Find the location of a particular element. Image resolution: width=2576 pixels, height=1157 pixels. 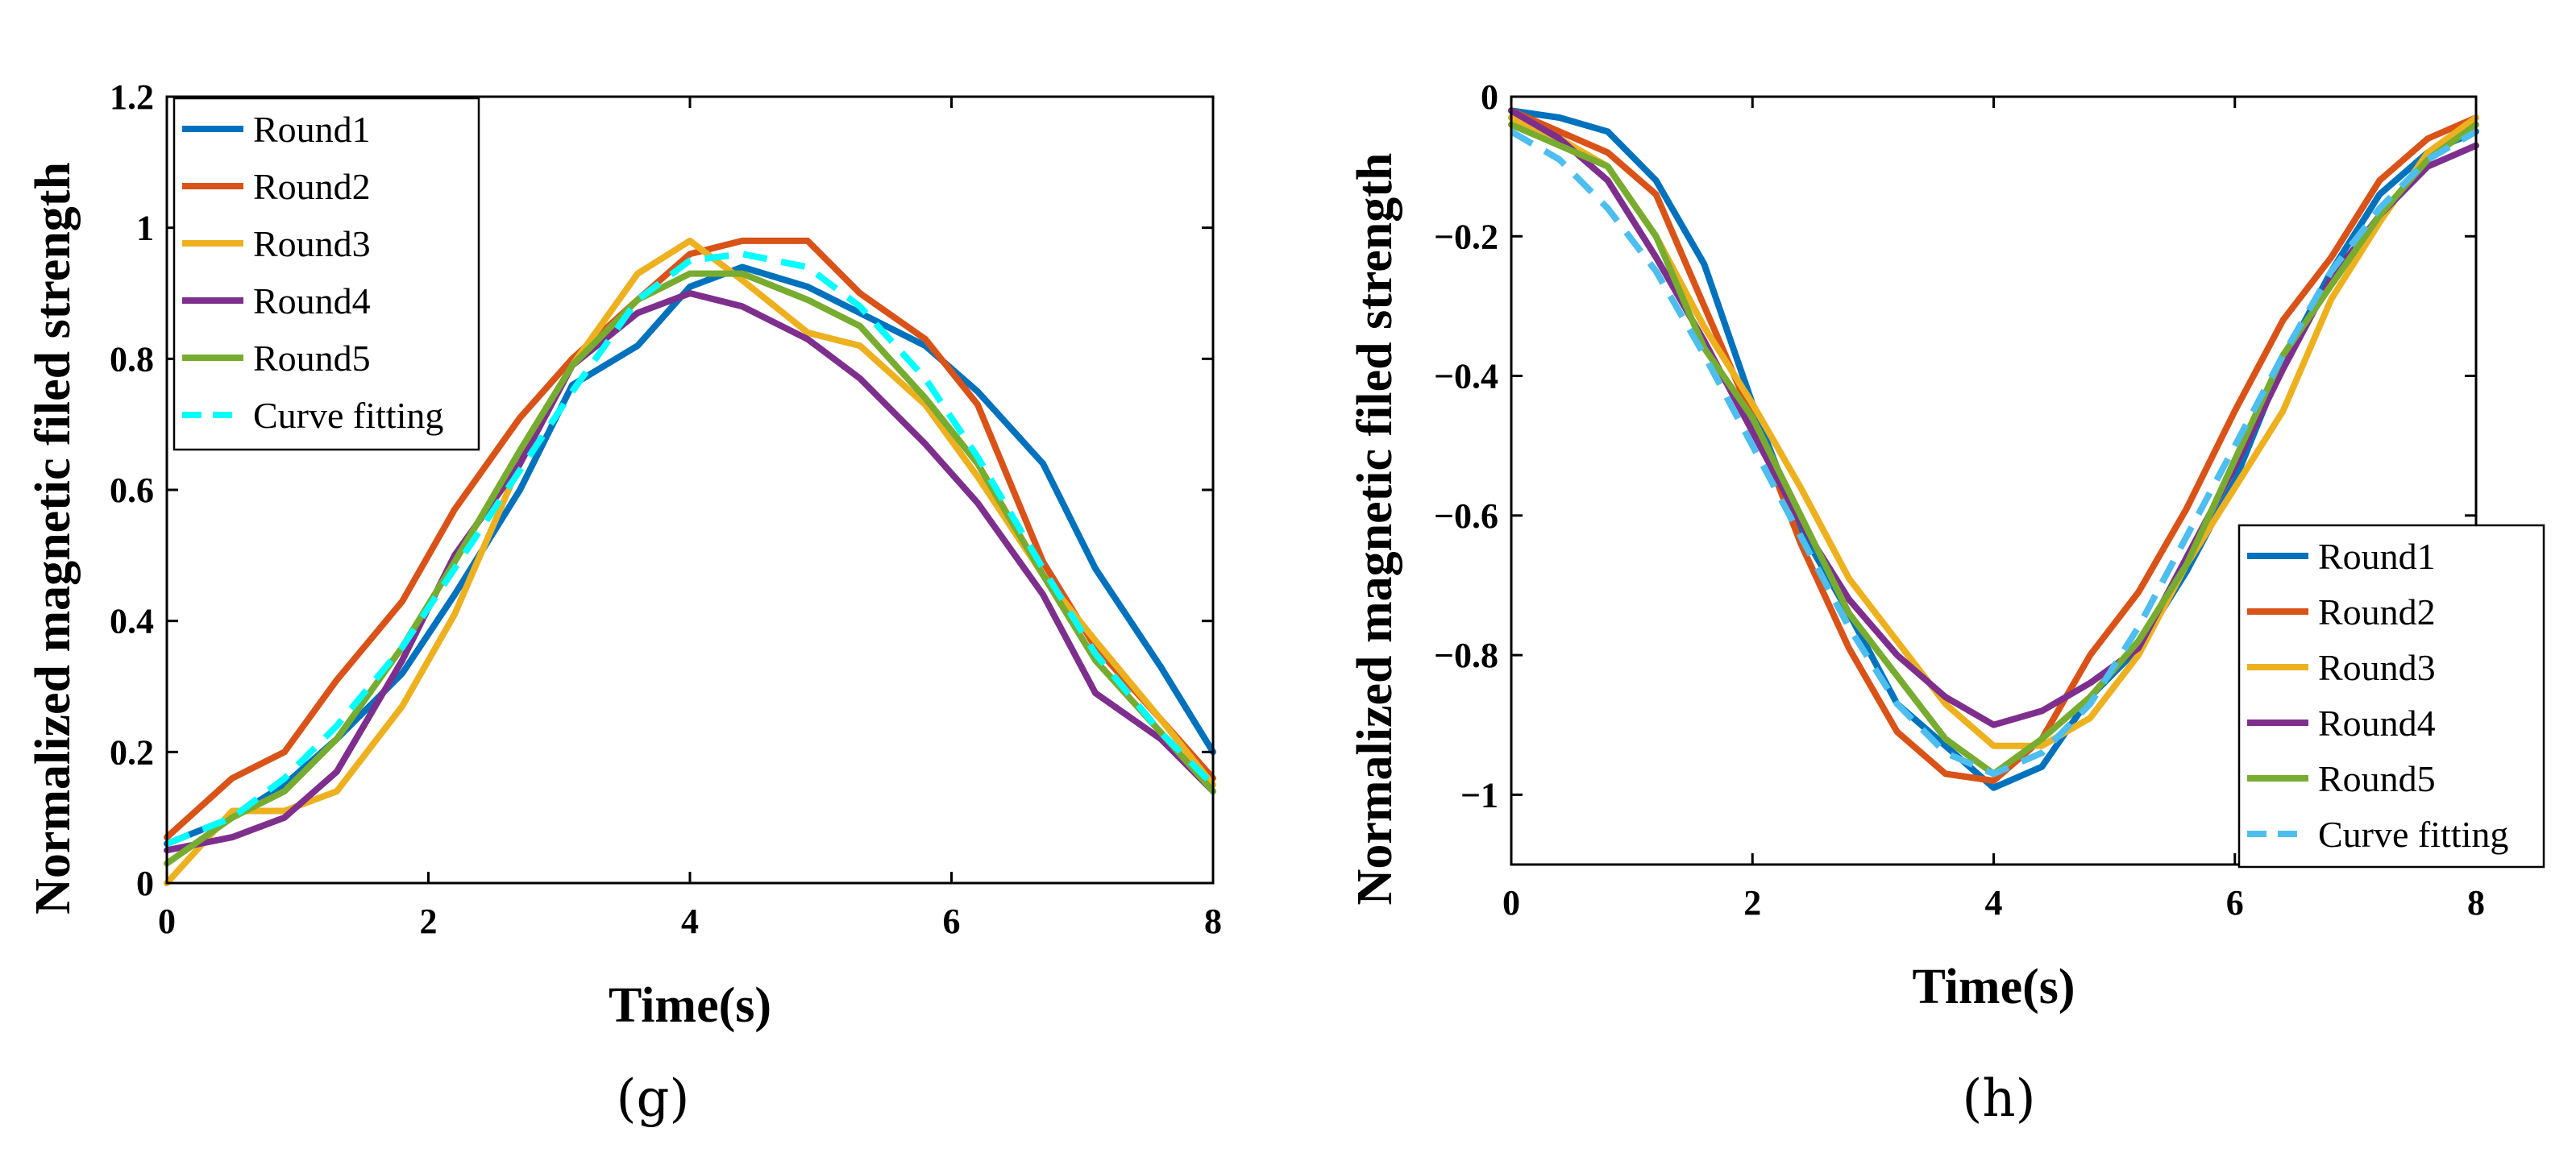

y-tick-label-g: 0.4 is located at coordinates (132, 621).